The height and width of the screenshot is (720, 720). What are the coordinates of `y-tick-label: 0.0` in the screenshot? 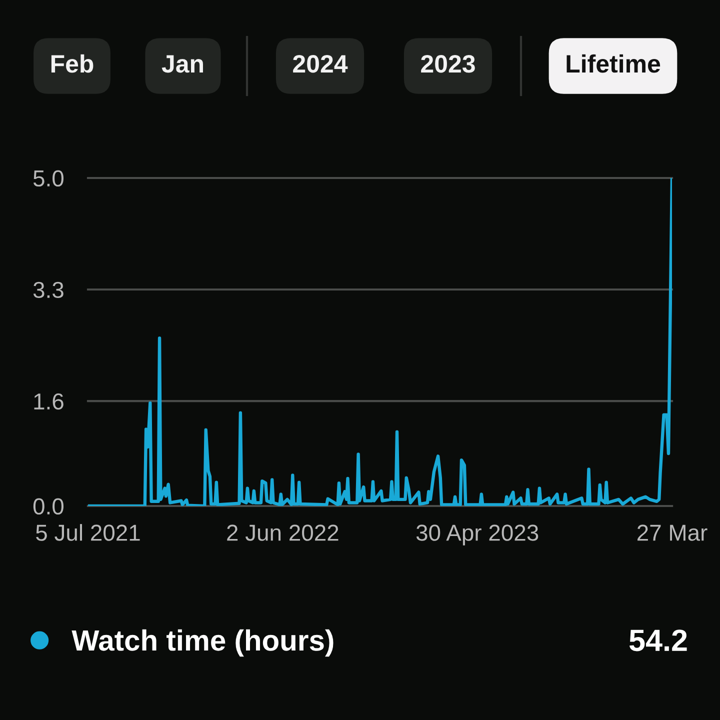 It's located at (48, 506).